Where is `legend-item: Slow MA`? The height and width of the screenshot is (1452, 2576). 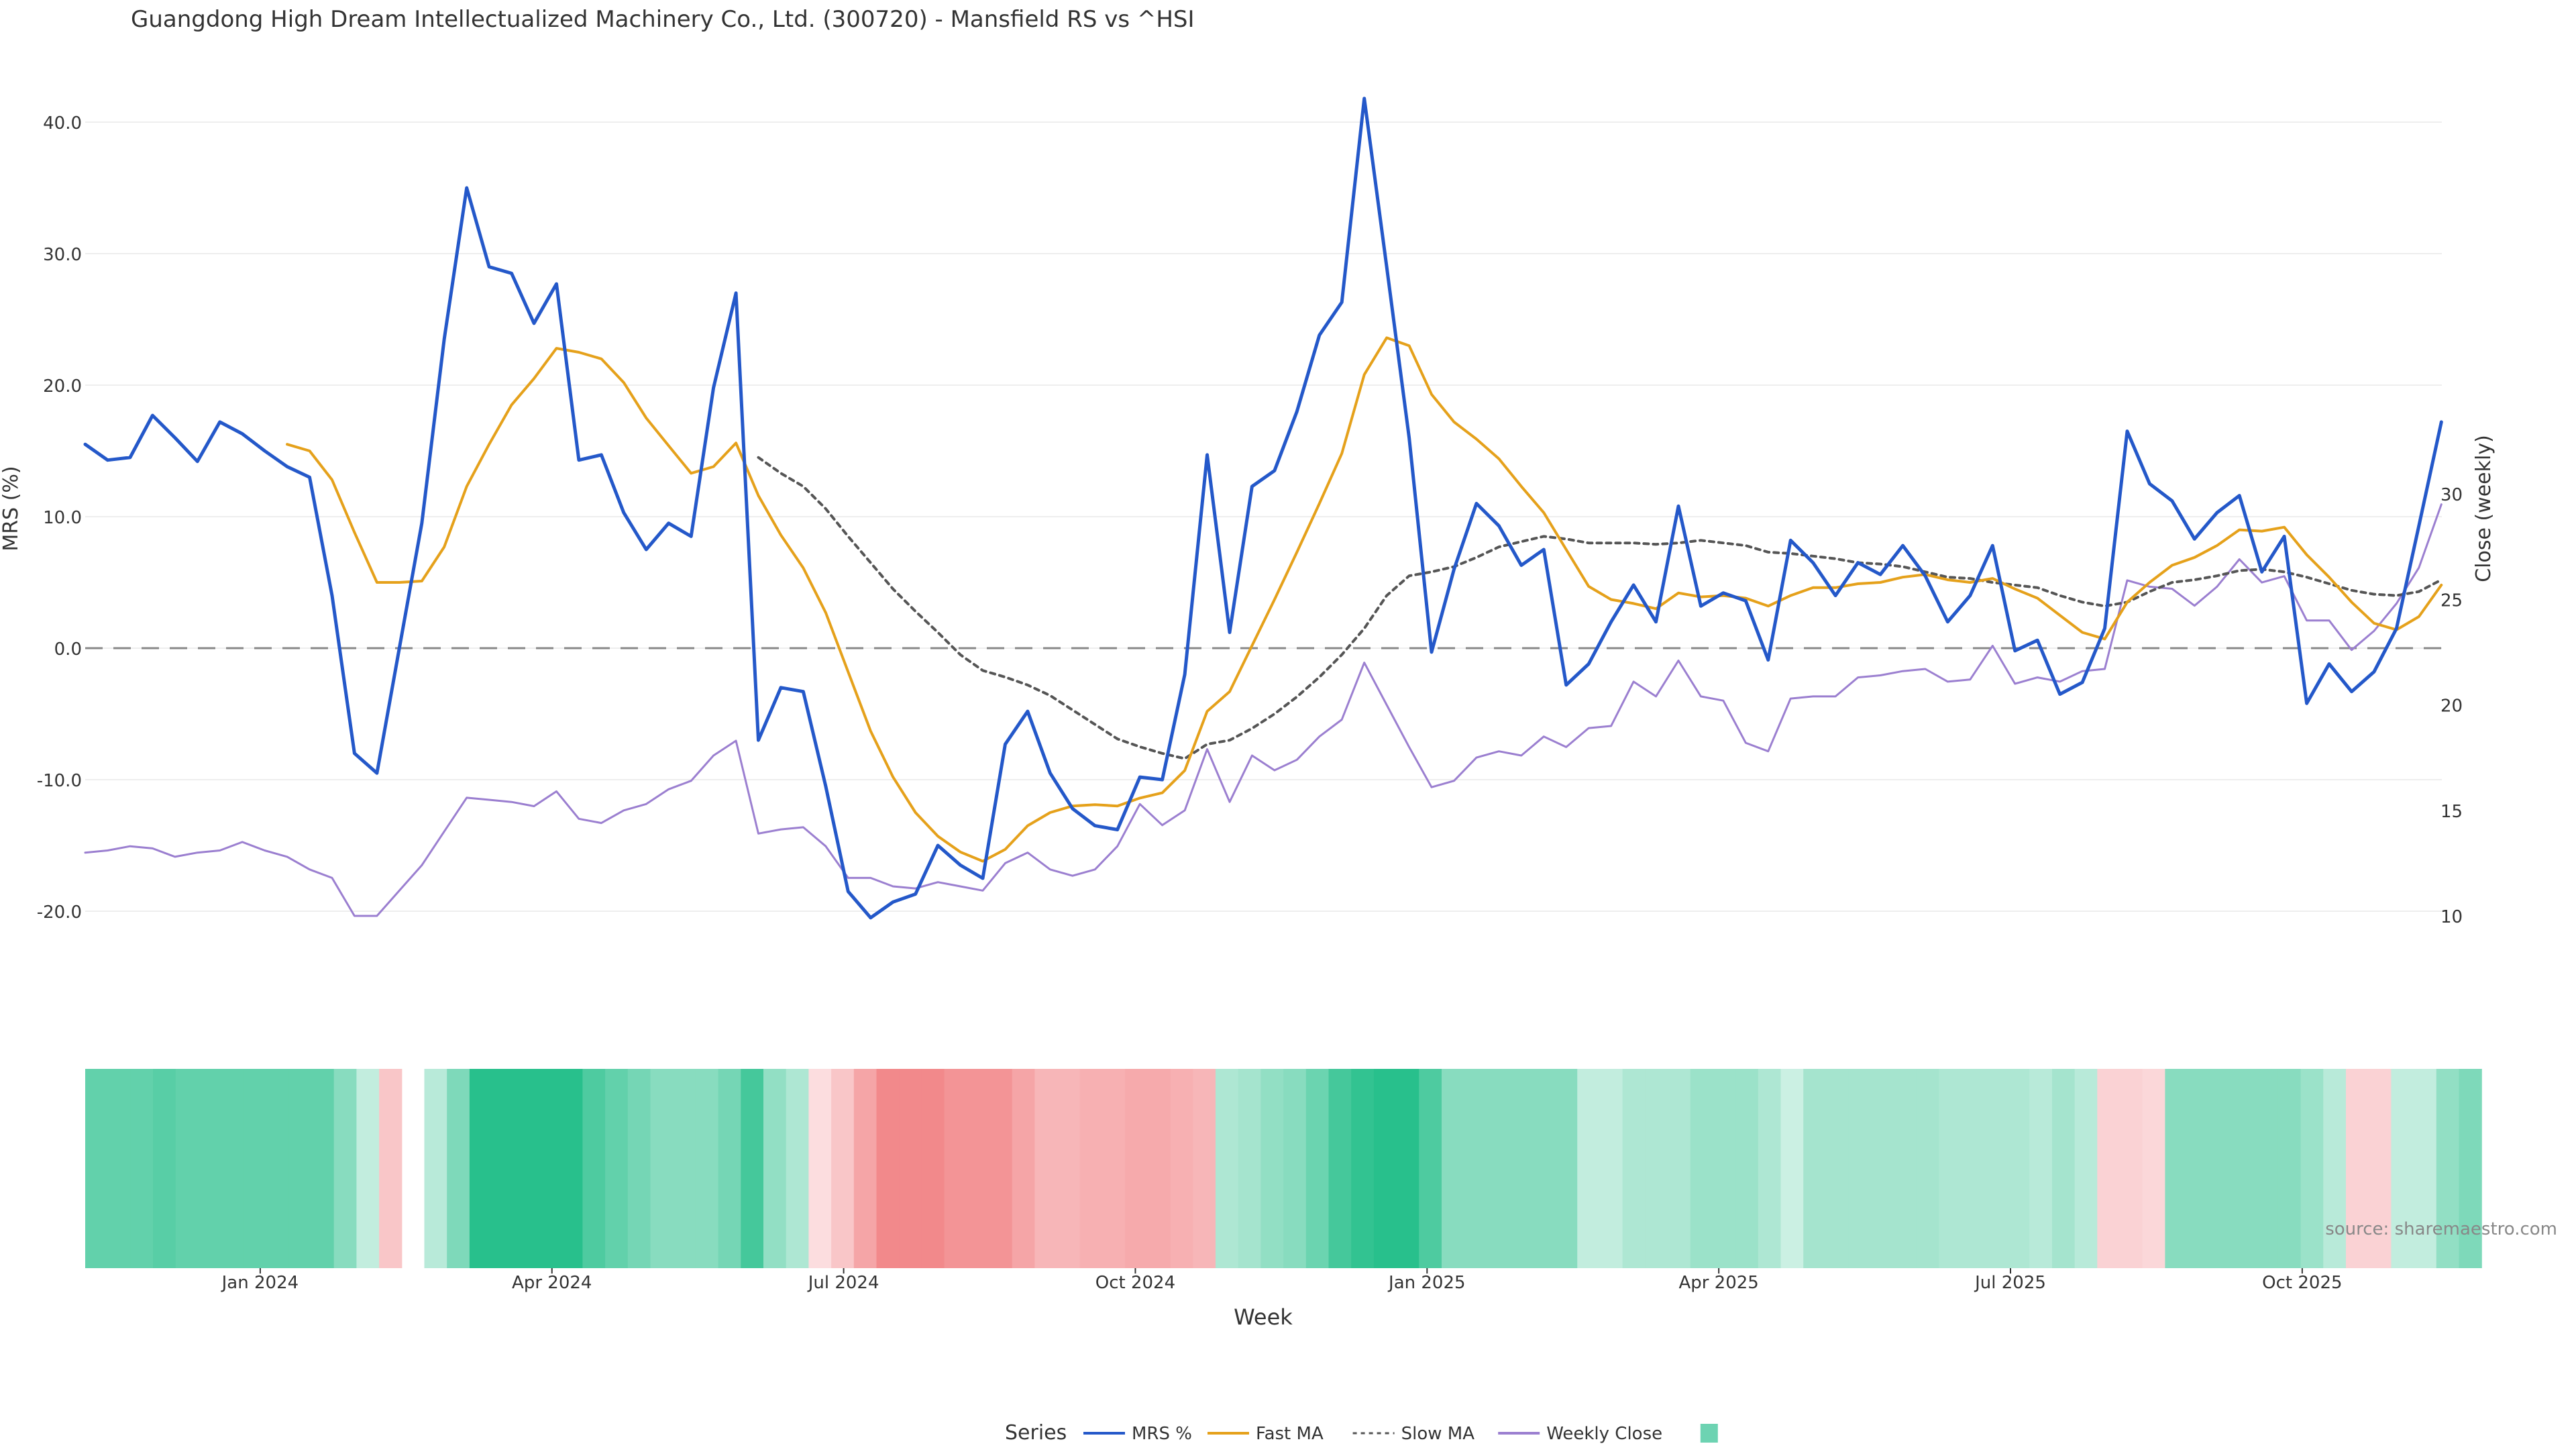 legend-item: Slow MA is located at coordinates (1413, 1434).